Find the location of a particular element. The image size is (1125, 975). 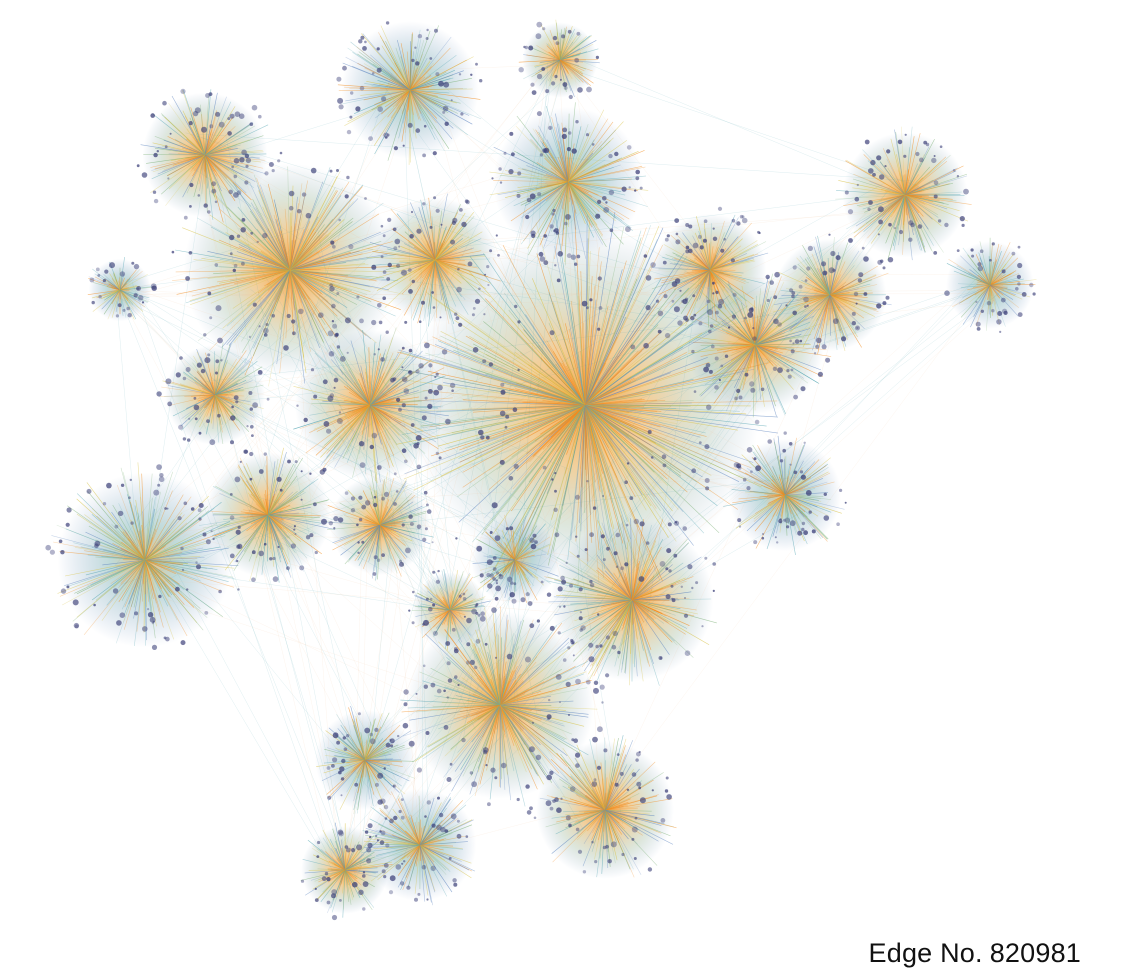

left-center-hub-edges is located at coordinates (373, 405).